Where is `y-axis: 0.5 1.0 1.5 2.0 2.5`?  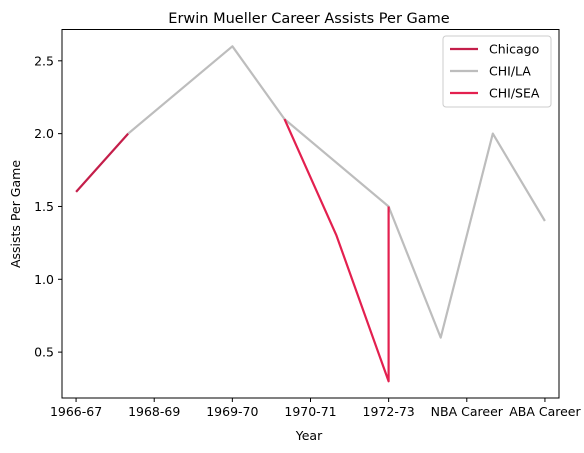 y-axis: 0.5 1.0 1.5 2.0 2.5 is located at coordinates (48, 206).